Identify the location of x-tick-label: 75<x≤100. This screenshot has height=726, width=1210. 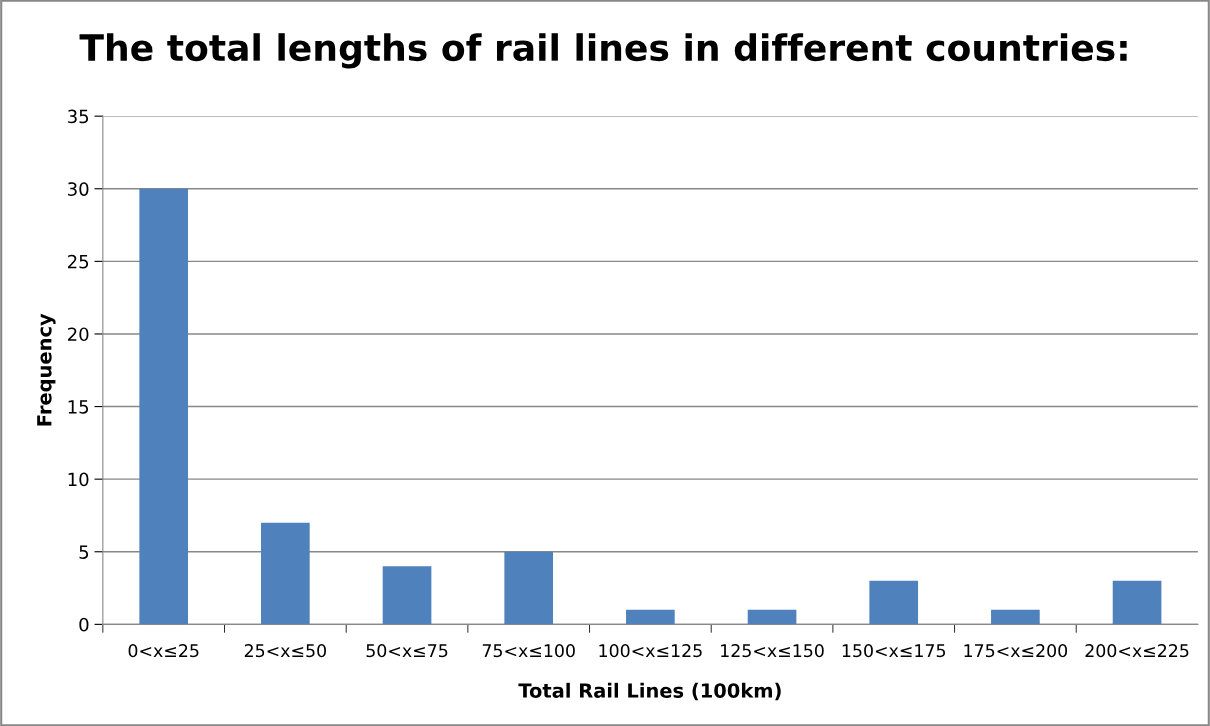
(528, 651).